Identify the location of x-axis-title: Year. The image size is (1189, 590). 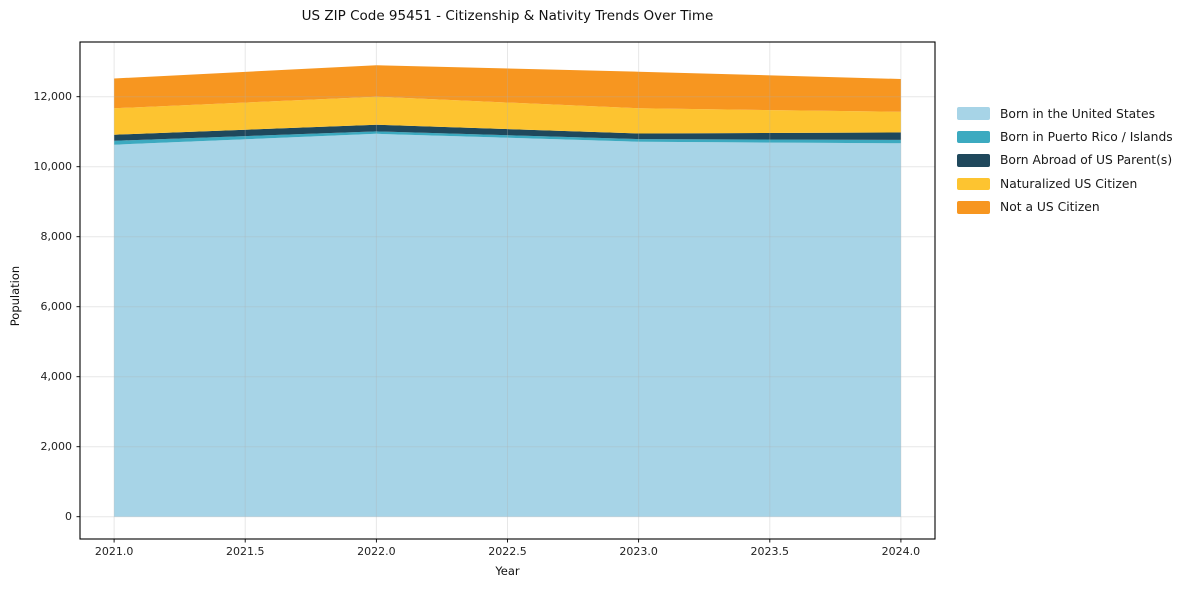
(507, 571).